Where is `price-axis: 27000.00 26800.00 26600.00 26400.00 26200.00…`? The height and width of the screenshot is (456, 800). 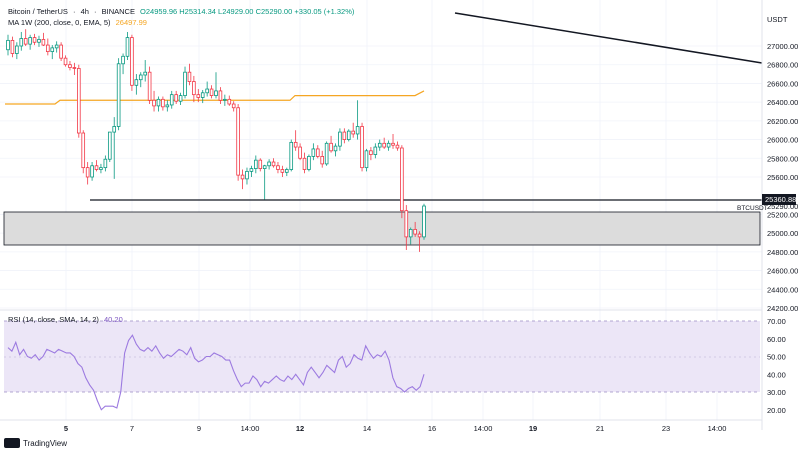 price-axis: 27000.00 26800.00 26600.00 26400.00 26200.00… is located at coordinates (782, 177).